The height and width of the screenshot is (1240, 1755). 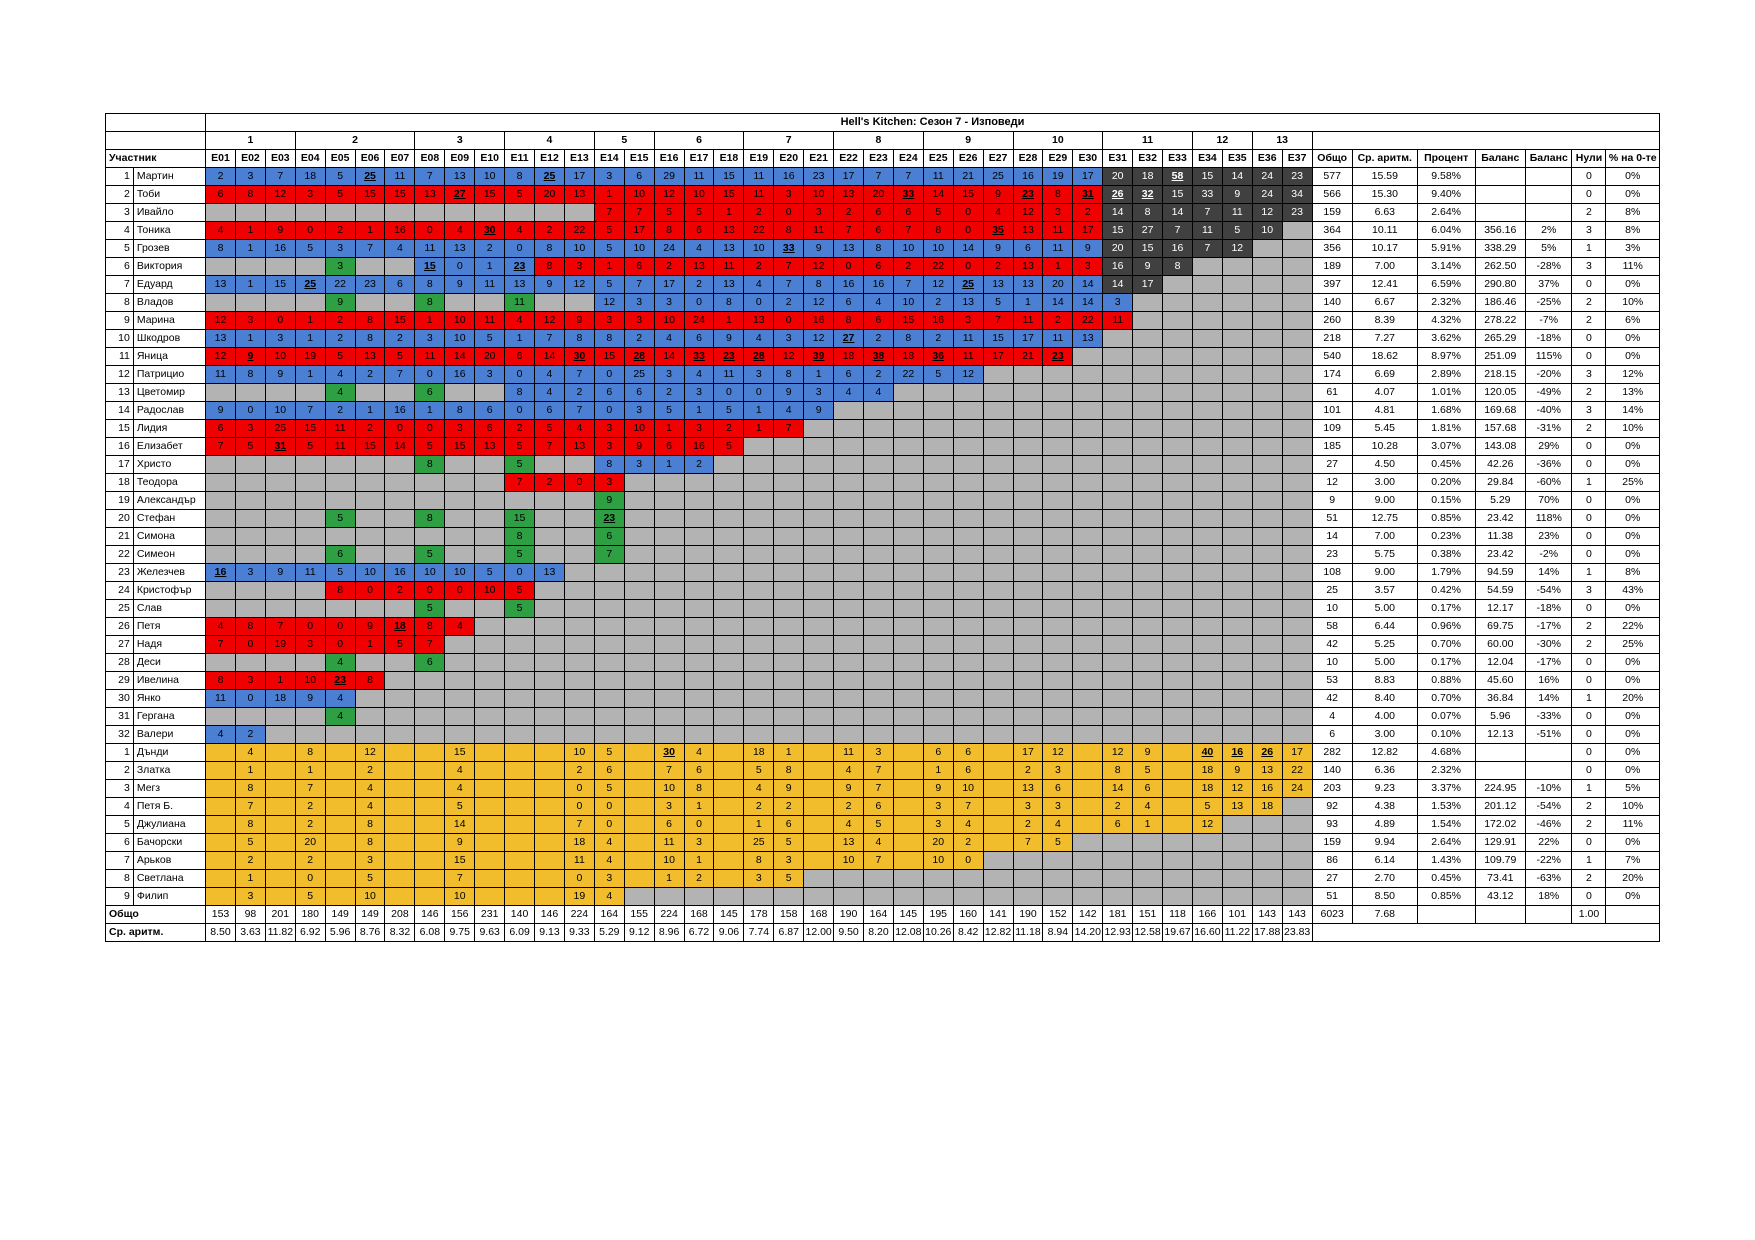 I want to click on episode-header: E22, so click(x=848, y=158).